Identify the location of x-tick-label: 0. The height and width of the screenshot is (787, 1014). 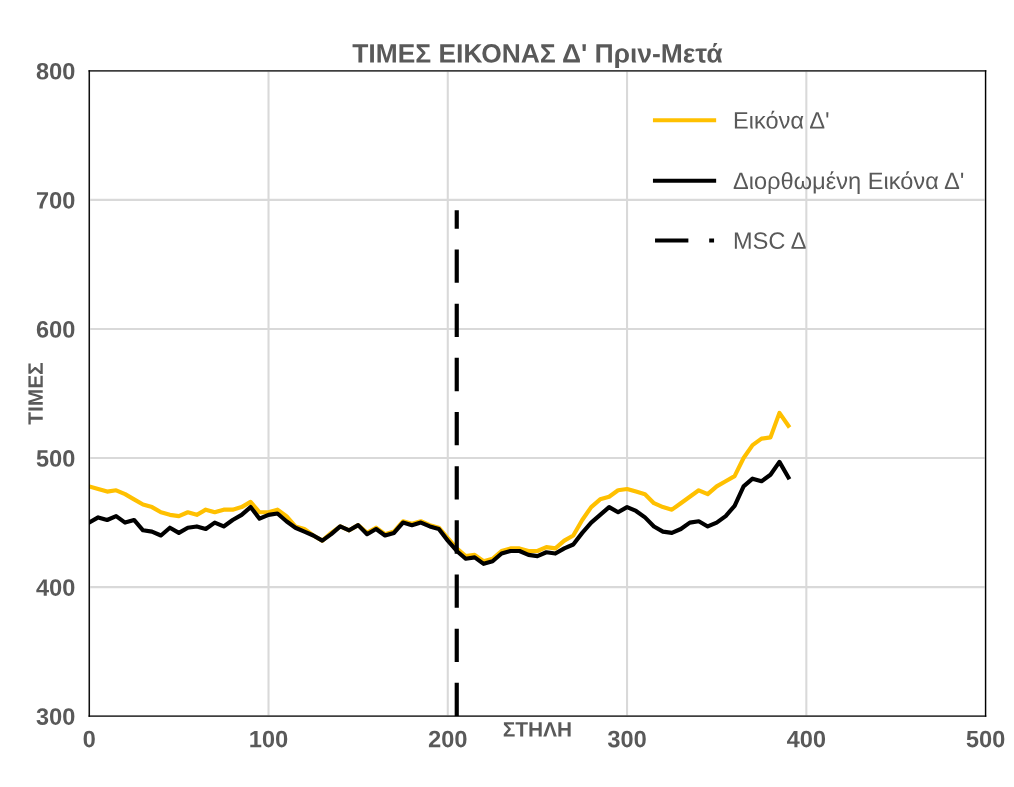
(89, 739).